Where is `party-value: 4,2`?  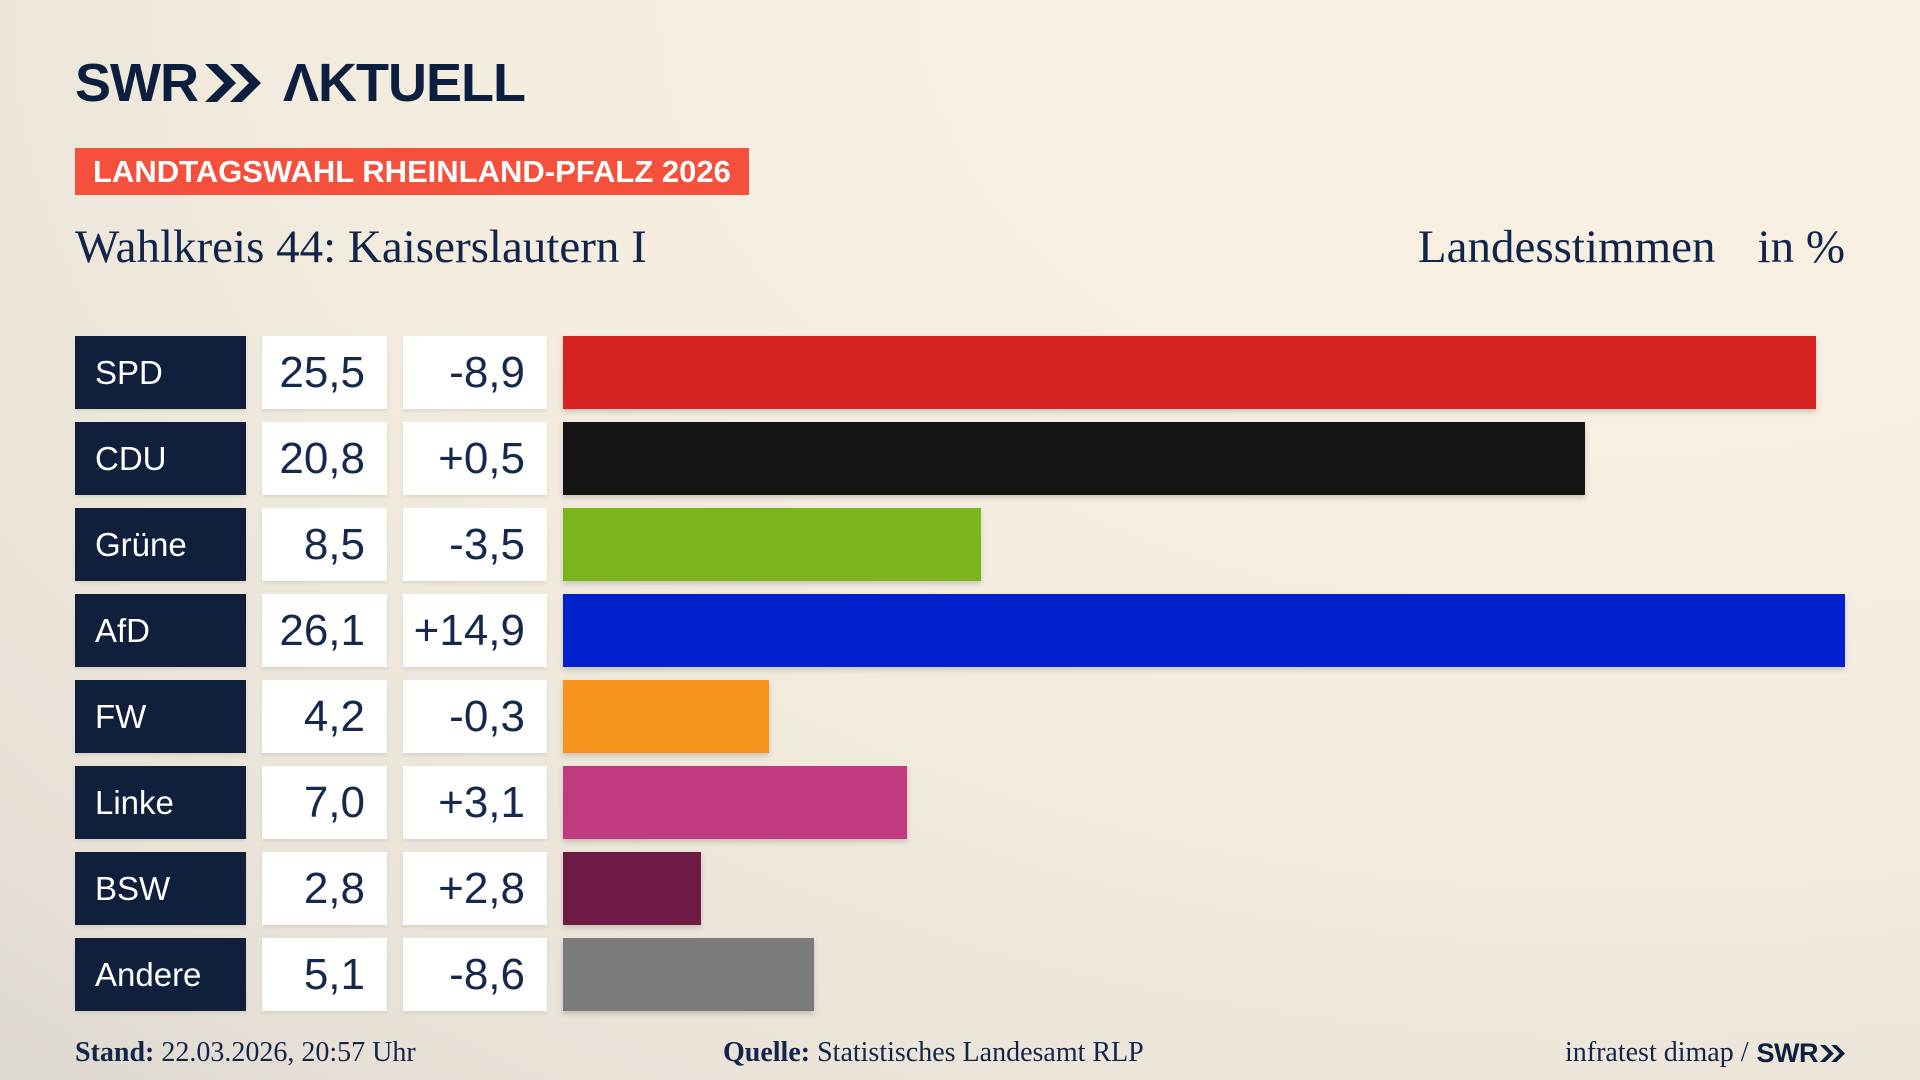
party-value: 4,2 is located at coordinates (324, 716).